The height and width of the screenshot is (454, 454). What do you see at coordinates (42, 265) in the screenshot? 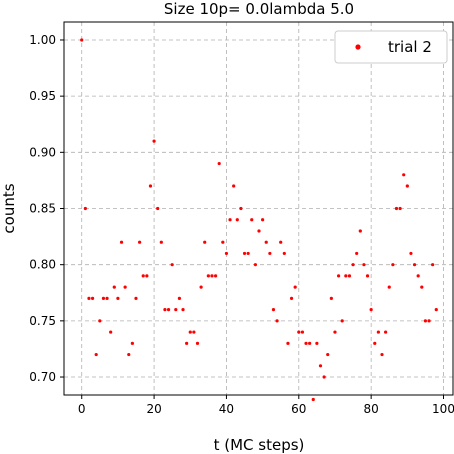
I see `y-tick-label: 0.80` at bounding box center [42, 265].